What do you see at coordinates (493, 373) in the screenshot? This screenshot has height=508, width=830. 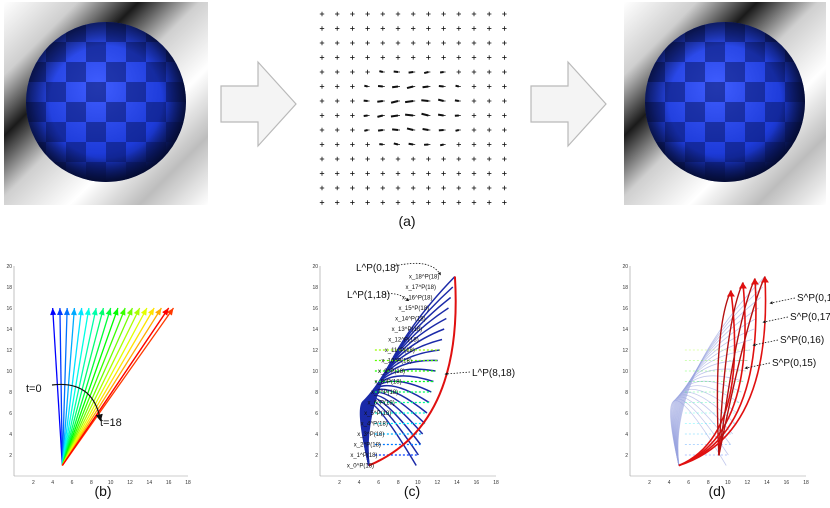 I see `curve-label: L^P(8,18)` at bounding box center [493, 373].